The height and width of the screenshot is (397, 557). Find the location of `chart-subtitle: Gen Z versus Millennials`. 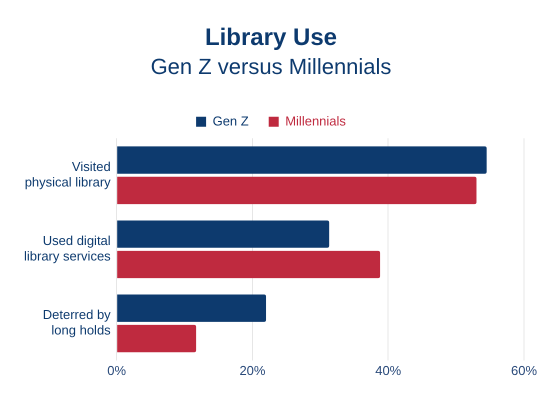

chart-subtitle: Gen Z versus Millennials is located at coordinates (271, 67).